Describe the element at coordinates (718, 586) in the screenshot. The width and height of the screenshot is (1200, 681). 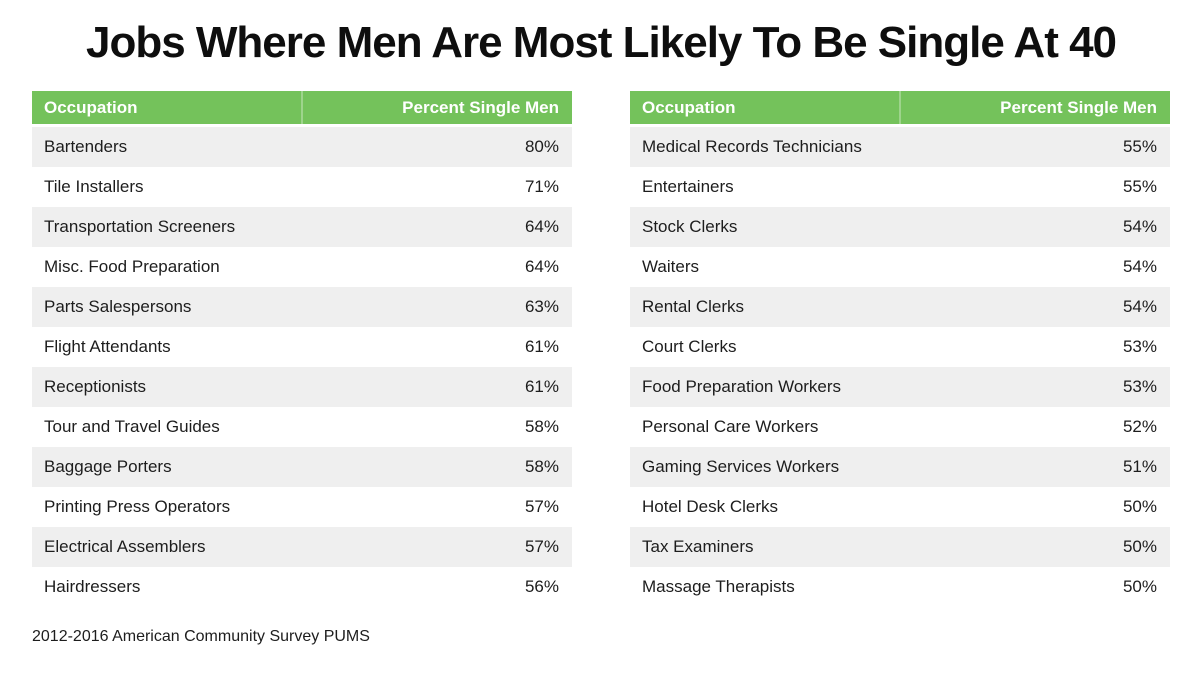
I see `occupation-cell: Massage Therapists` at that location.